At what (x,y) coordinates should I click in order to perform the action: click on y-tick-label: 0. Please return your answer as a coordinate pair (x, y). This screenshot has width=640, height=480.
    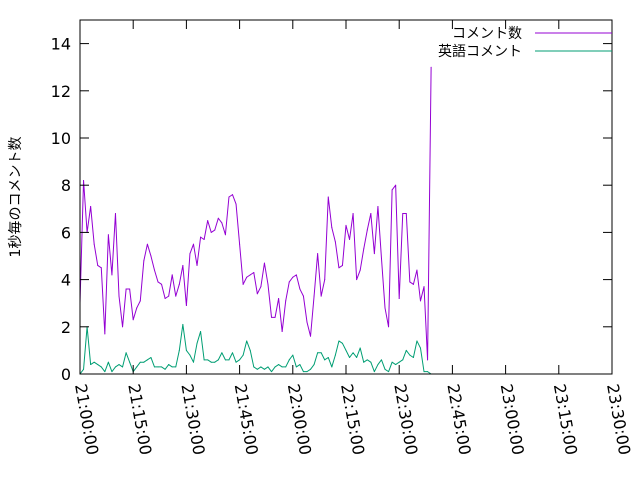
    Looking at the image, I should click on (66, 374).